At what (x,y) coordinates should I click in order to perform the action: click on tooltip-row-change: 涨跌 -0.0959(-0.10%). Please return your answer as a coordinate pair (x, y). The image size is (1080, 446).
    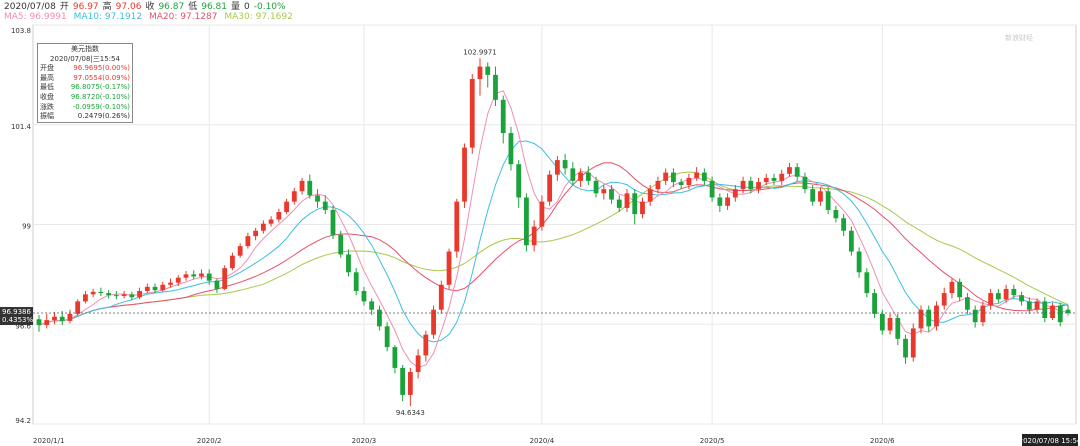
    Looking at the image, I should click on (85, 108).